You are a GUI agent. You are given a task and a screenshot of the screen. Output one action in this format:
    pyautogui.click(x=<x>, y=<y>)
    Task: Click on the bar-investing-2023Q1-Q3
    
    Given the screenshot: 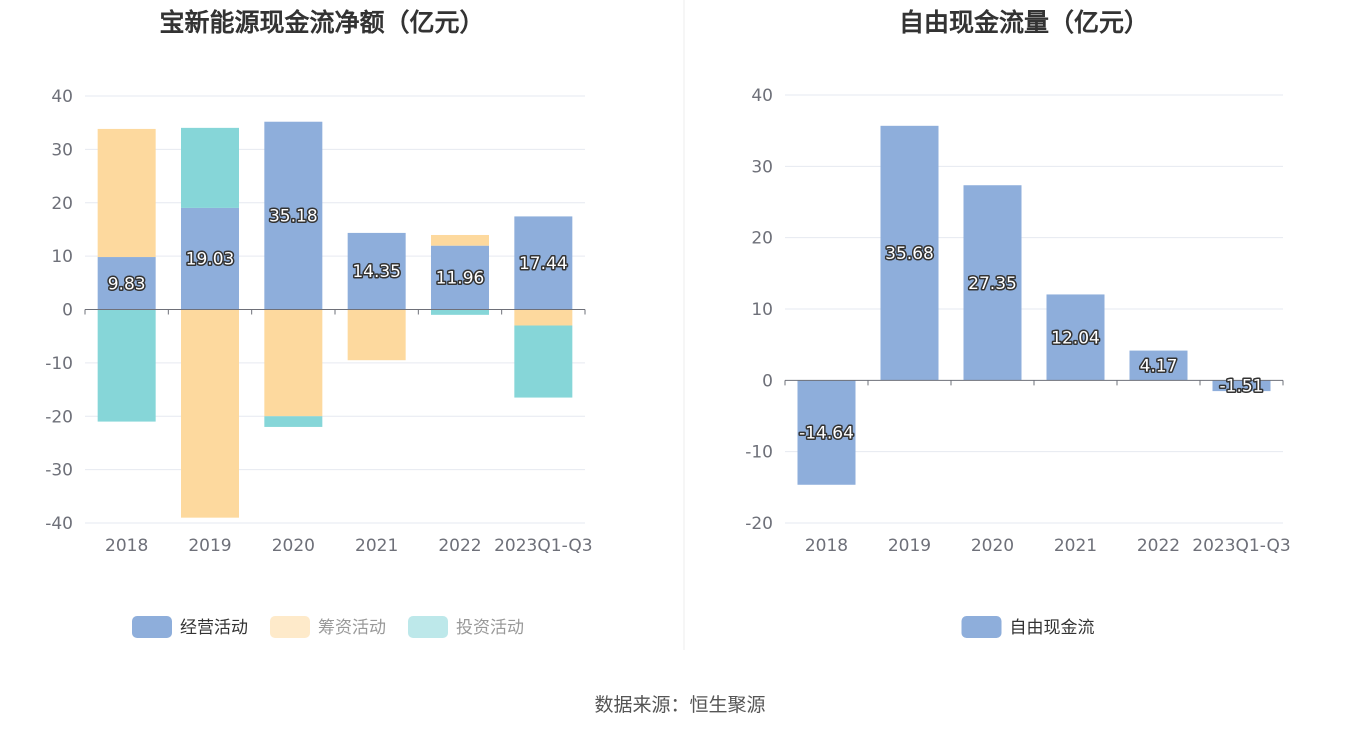 What is the action you would take?
    pyautogui.click(x=543, y=361)
    